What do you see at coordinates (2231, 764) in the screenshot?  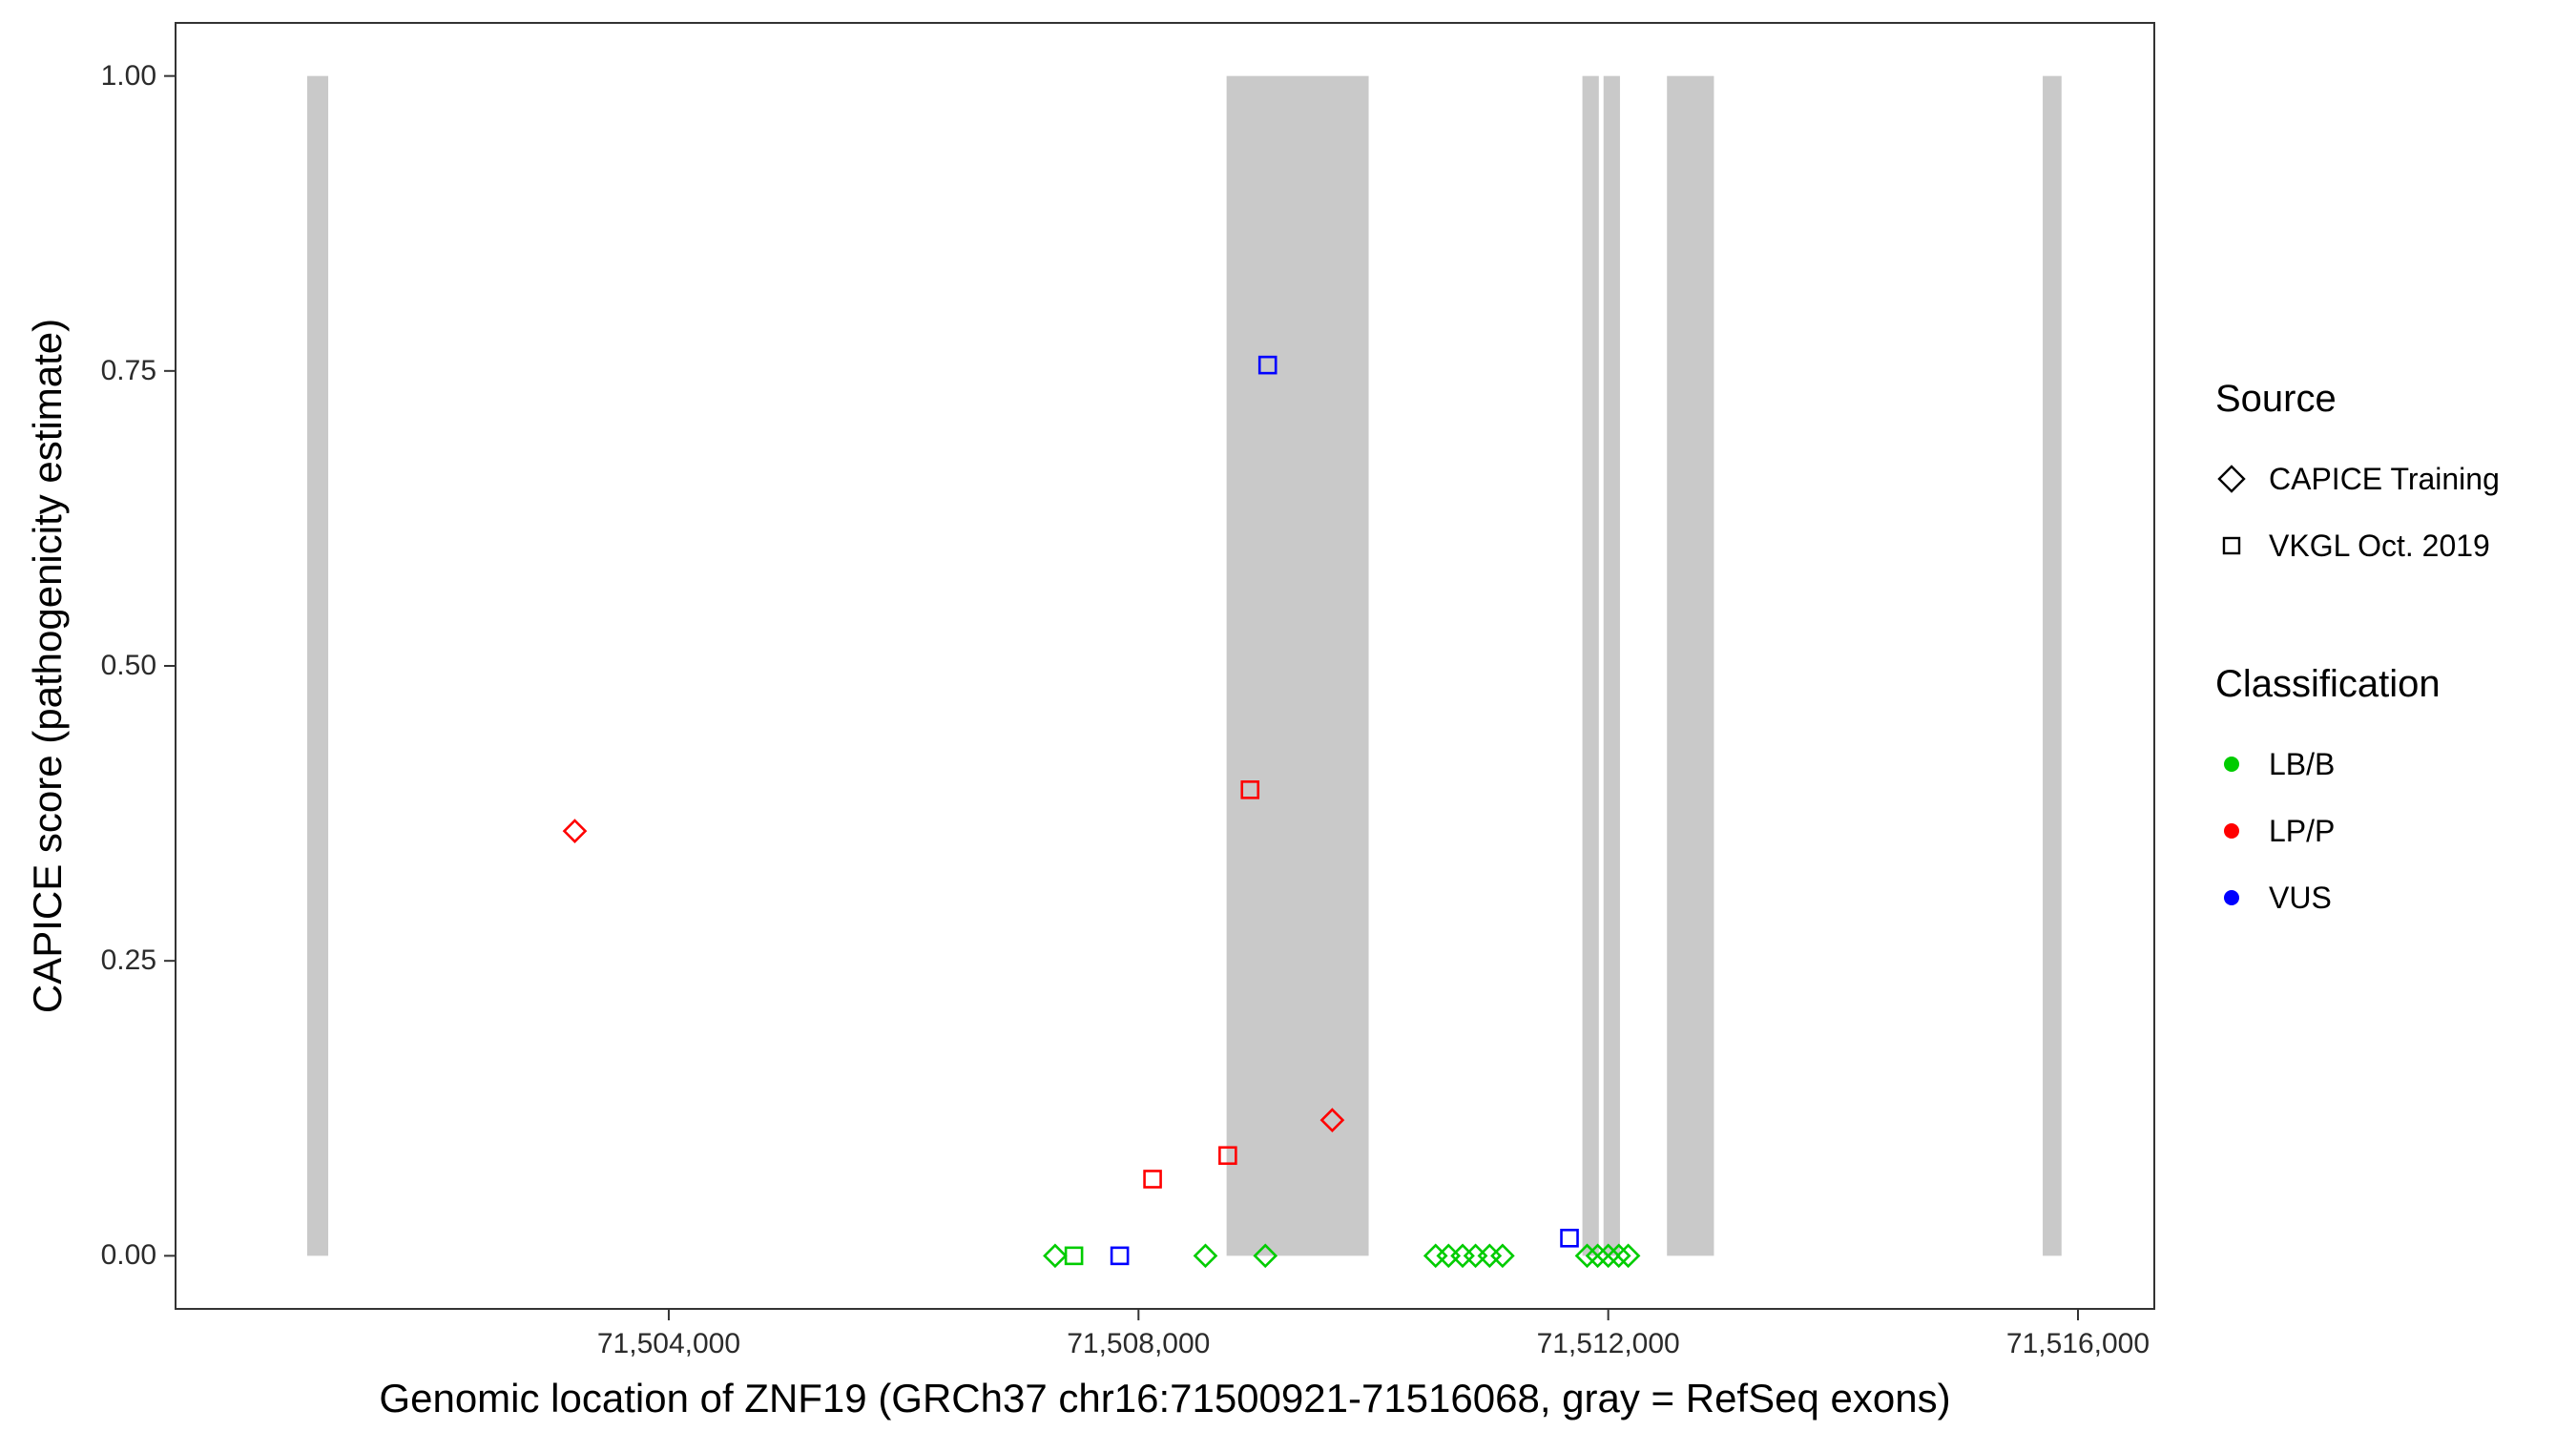 I see `green-dot-icon` at bounding box center [2231, 764].